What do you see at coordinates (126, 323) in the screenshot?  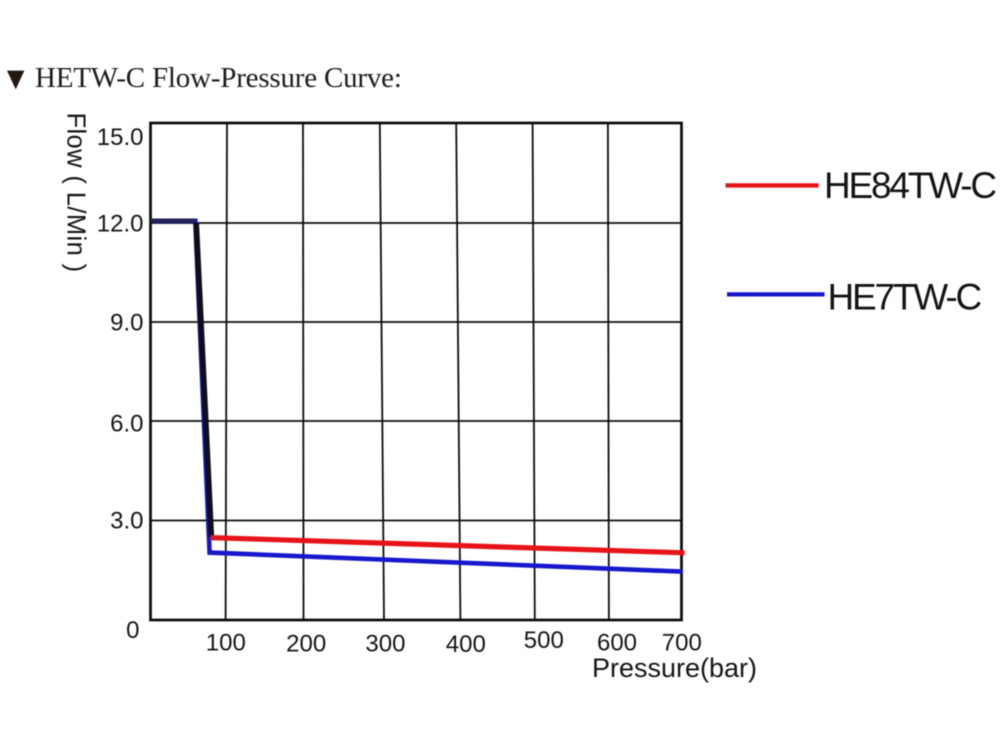 I see `svg-text: 9.0` at bounding box center [126, 323].